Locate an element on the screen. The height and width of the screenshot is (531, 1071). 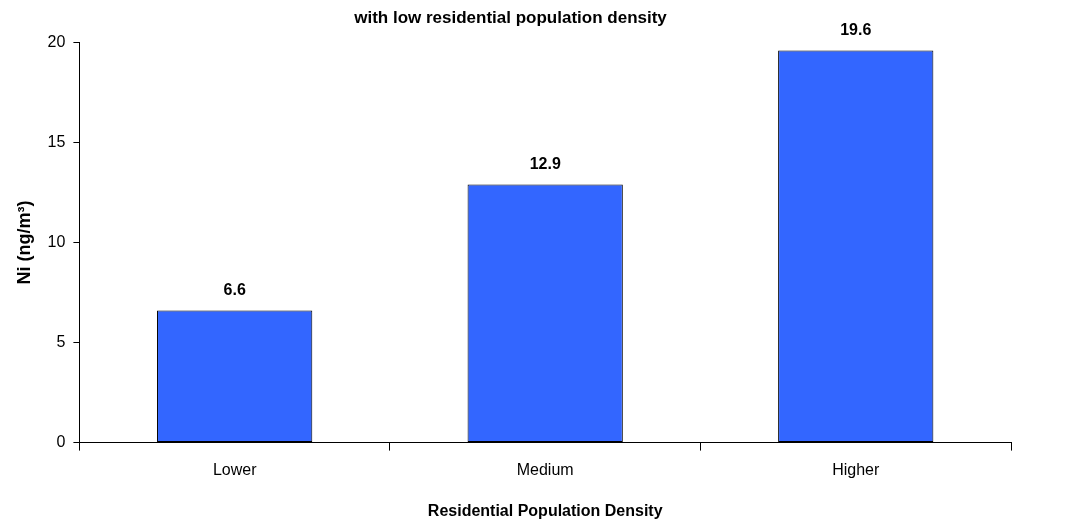
x-tick-label: Lower is located at coordinates (235, 469).